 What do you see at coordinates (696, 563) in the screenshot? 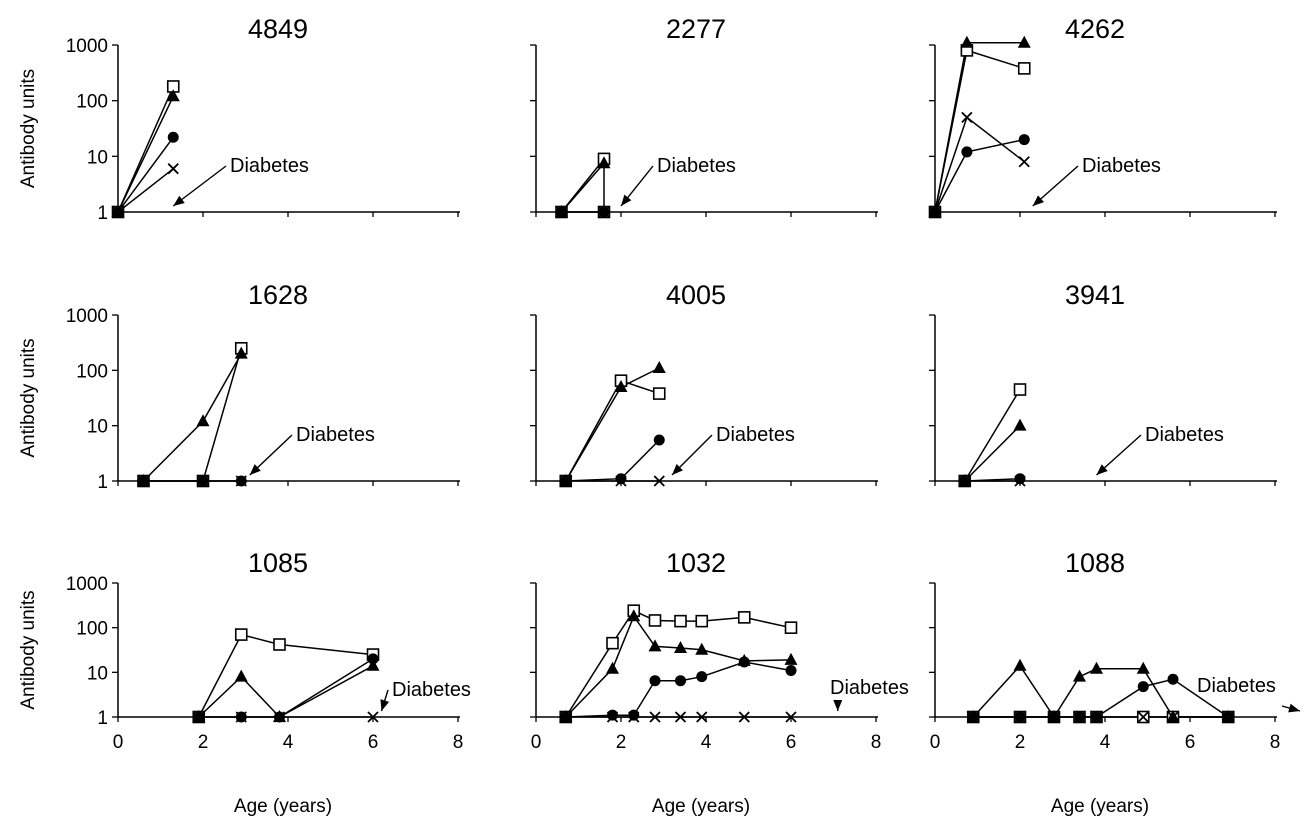
I see `panel-title: 1032` at bounding box center [696, 563].